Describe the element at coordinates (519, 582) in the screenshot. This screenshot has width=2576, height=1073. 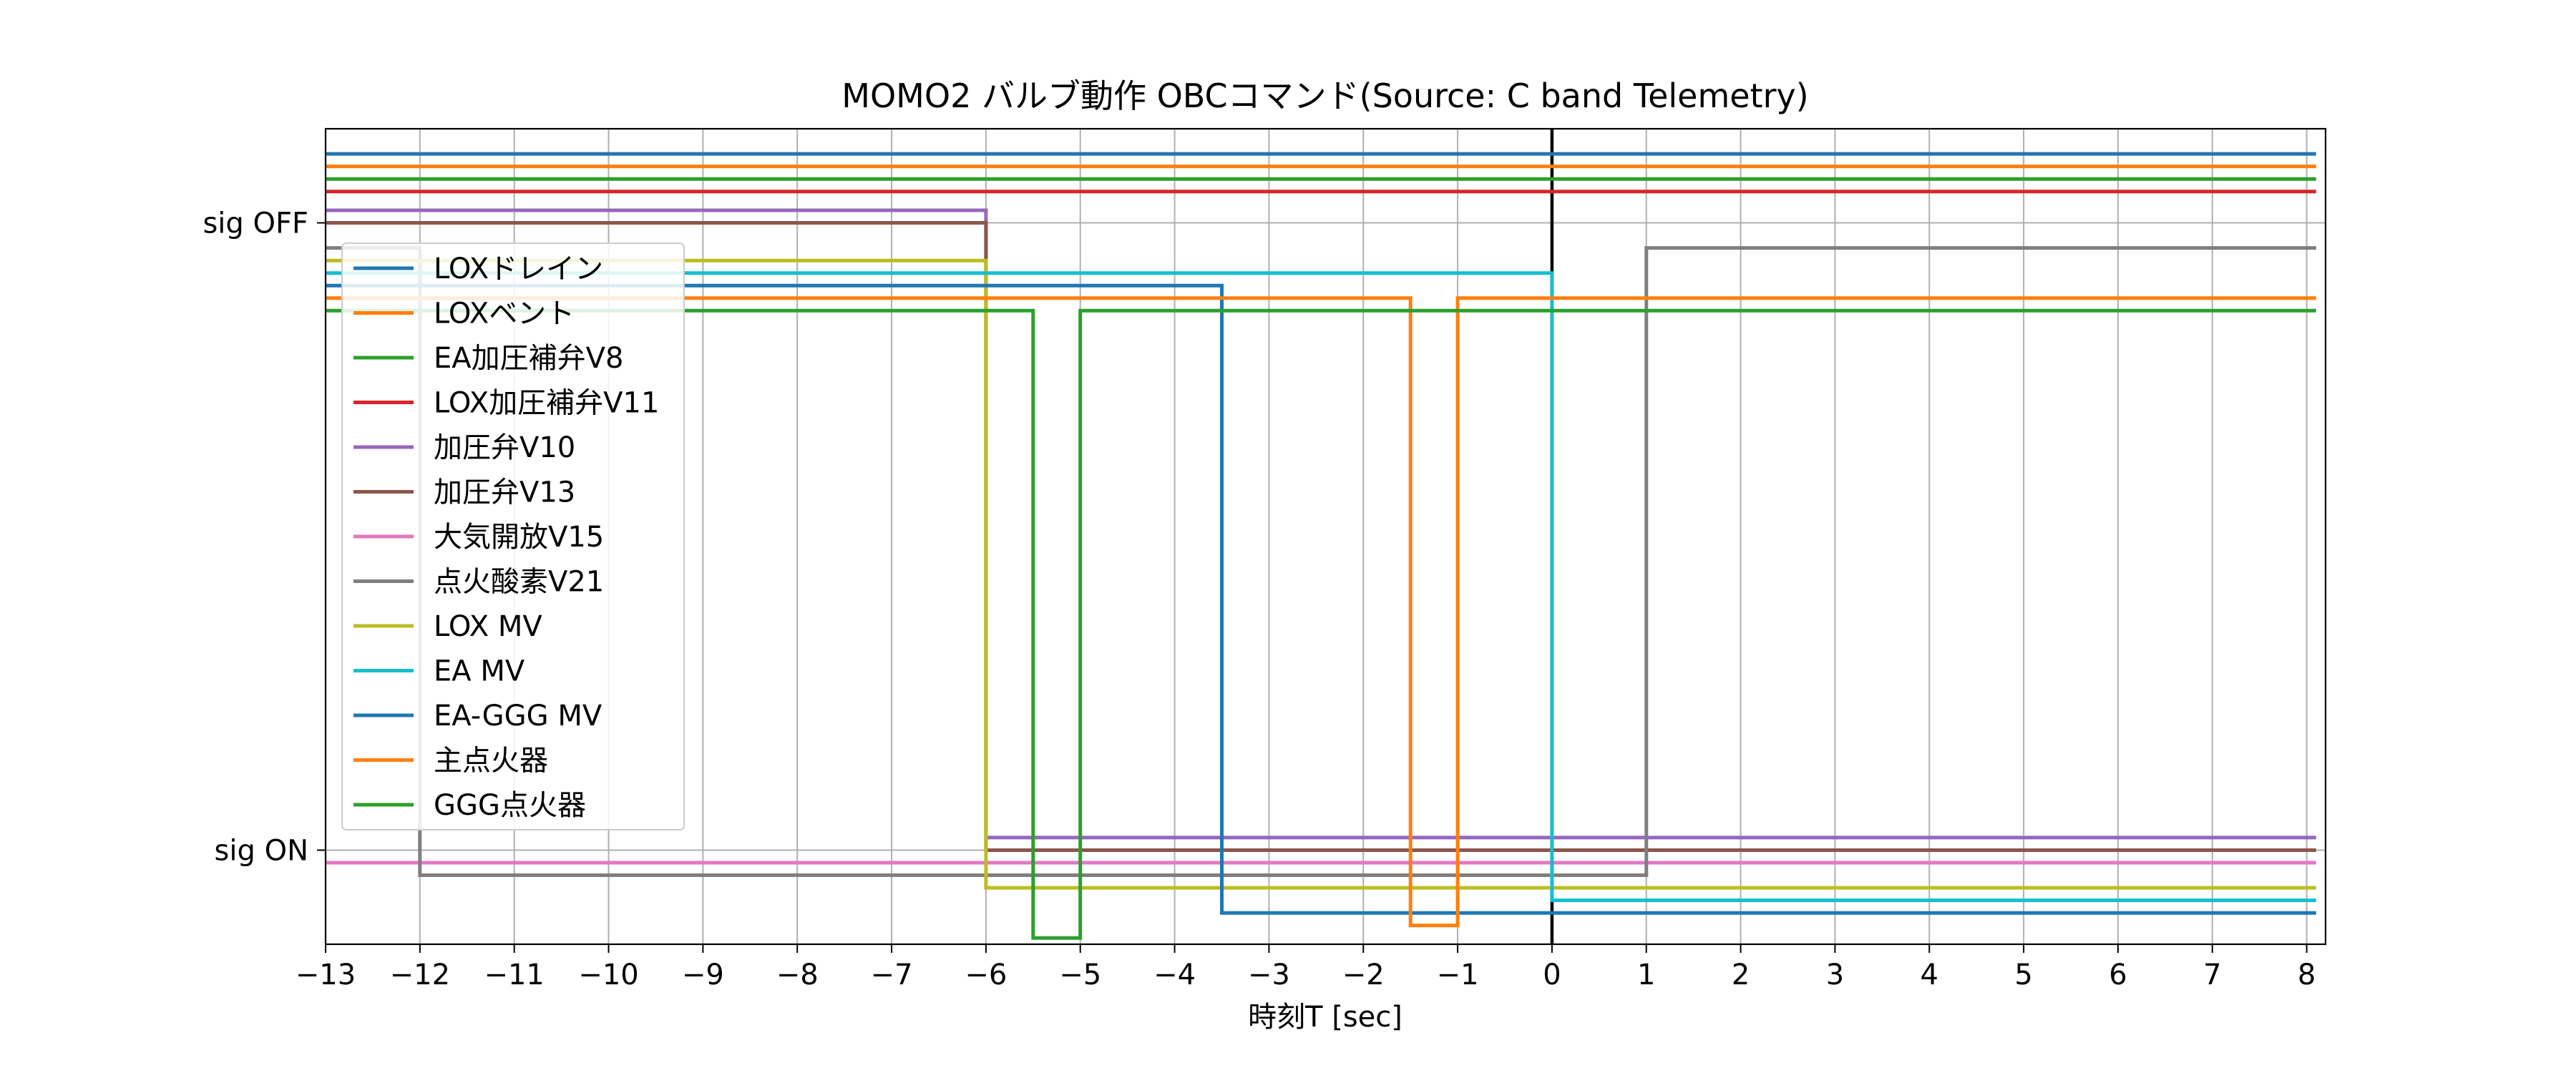
I see `legend-entry-label: 点火酸素V21` at that location.